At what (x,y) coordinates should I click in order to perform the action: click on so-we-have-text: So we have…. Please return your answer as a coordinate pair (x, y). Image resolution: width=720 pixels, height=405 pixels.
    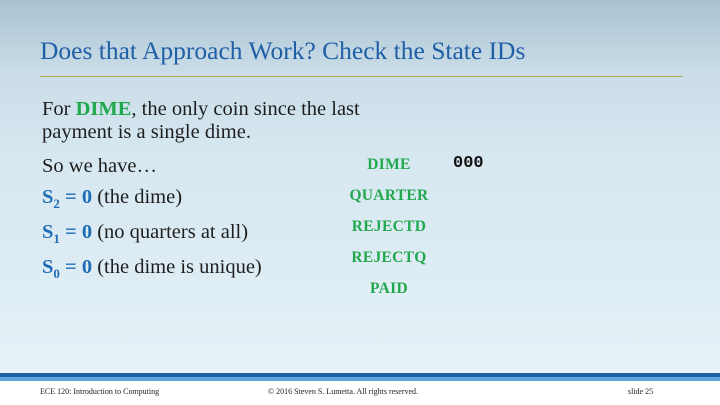
    Looking at the image, I should click on (100, 166).